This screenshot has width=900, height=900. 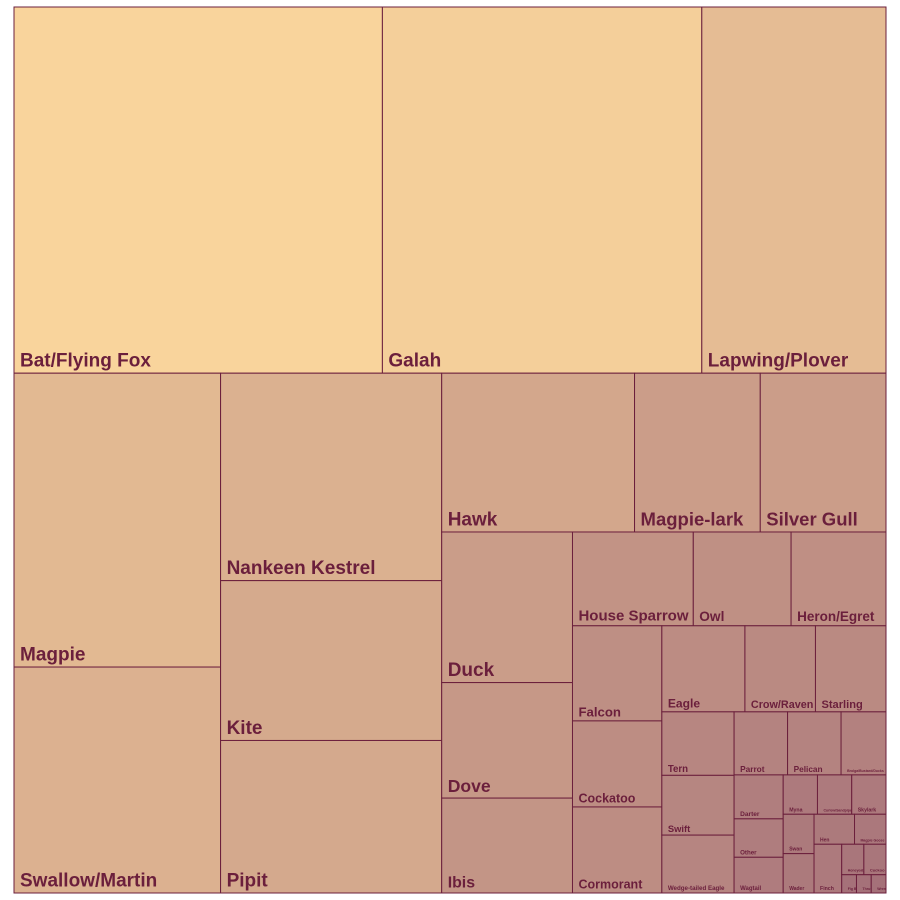 I want to click on treemap-label: Myna, so click(x=795, y=810).